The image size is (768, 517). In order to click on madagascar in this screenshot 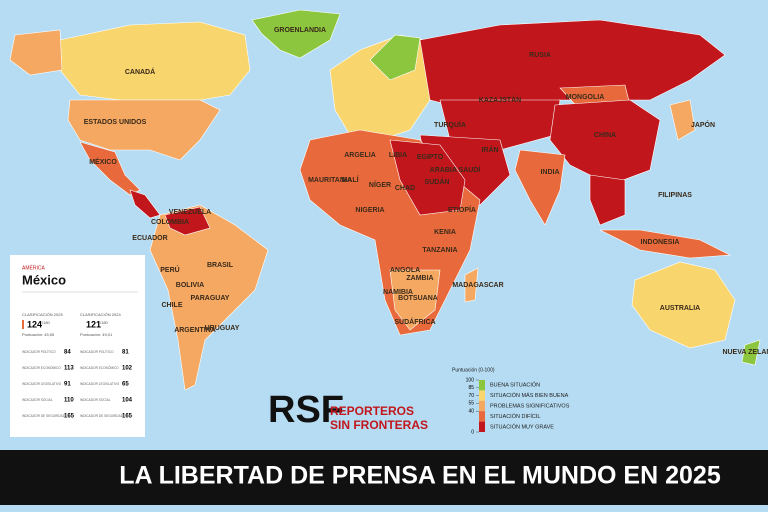, I will do `click(471, 285)`.